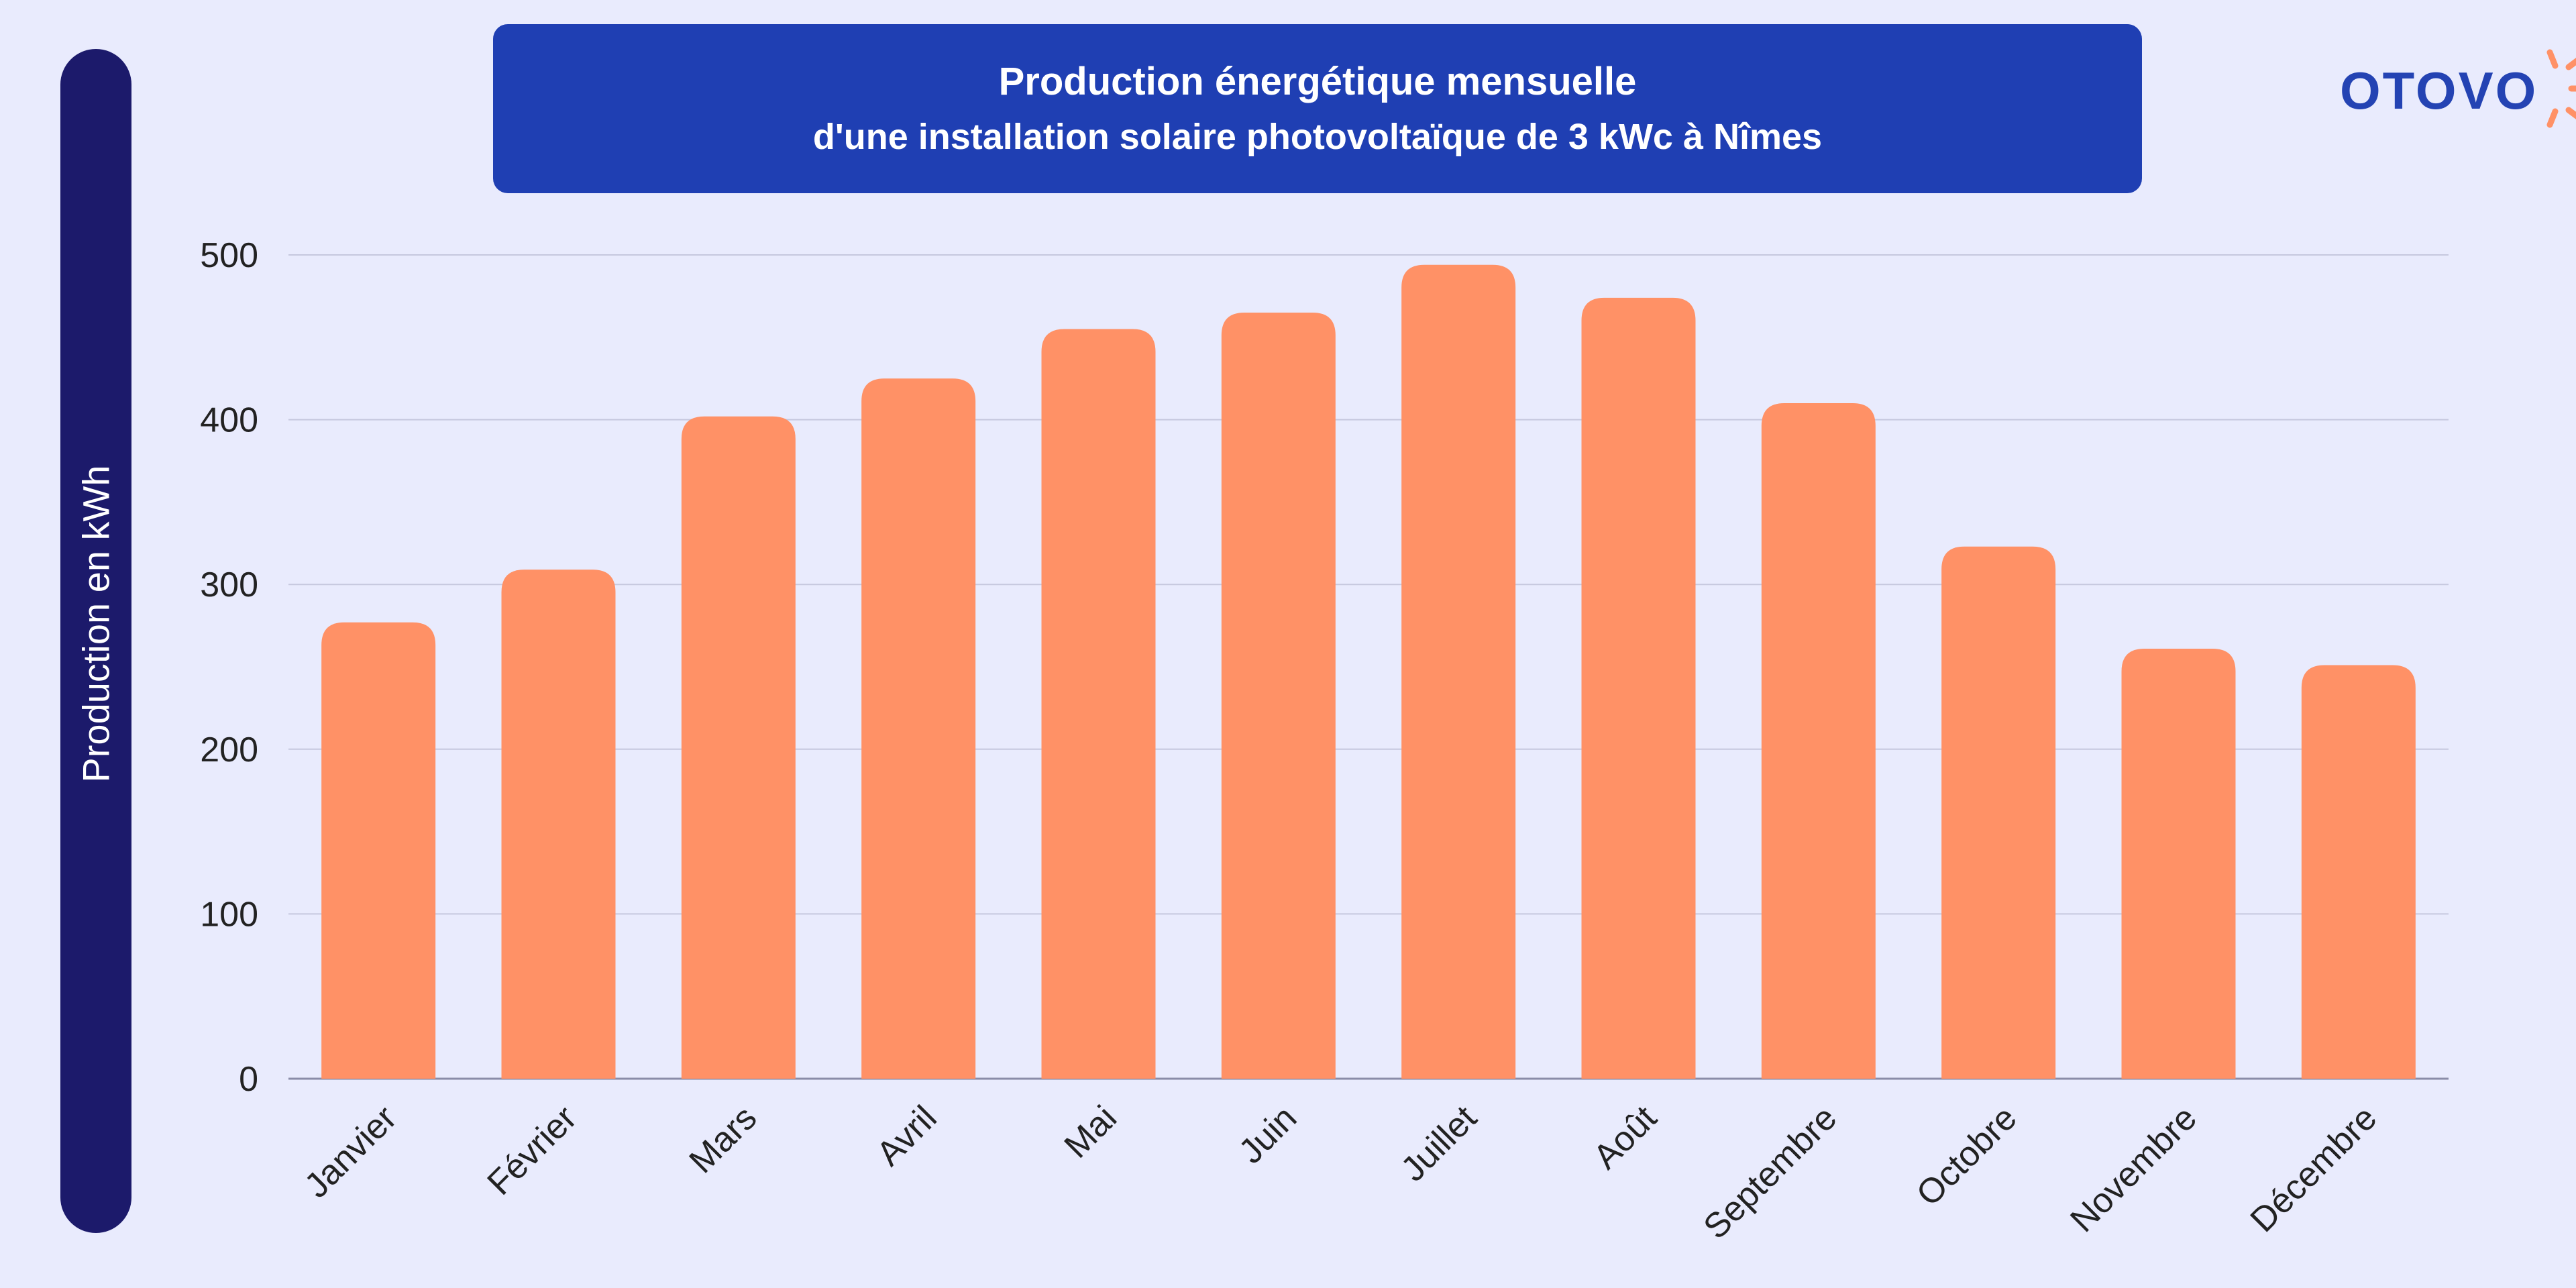 This screenshot has height=1288, width=2576. I want to click on x-tick-label: Mai, so click(1090, 1131).